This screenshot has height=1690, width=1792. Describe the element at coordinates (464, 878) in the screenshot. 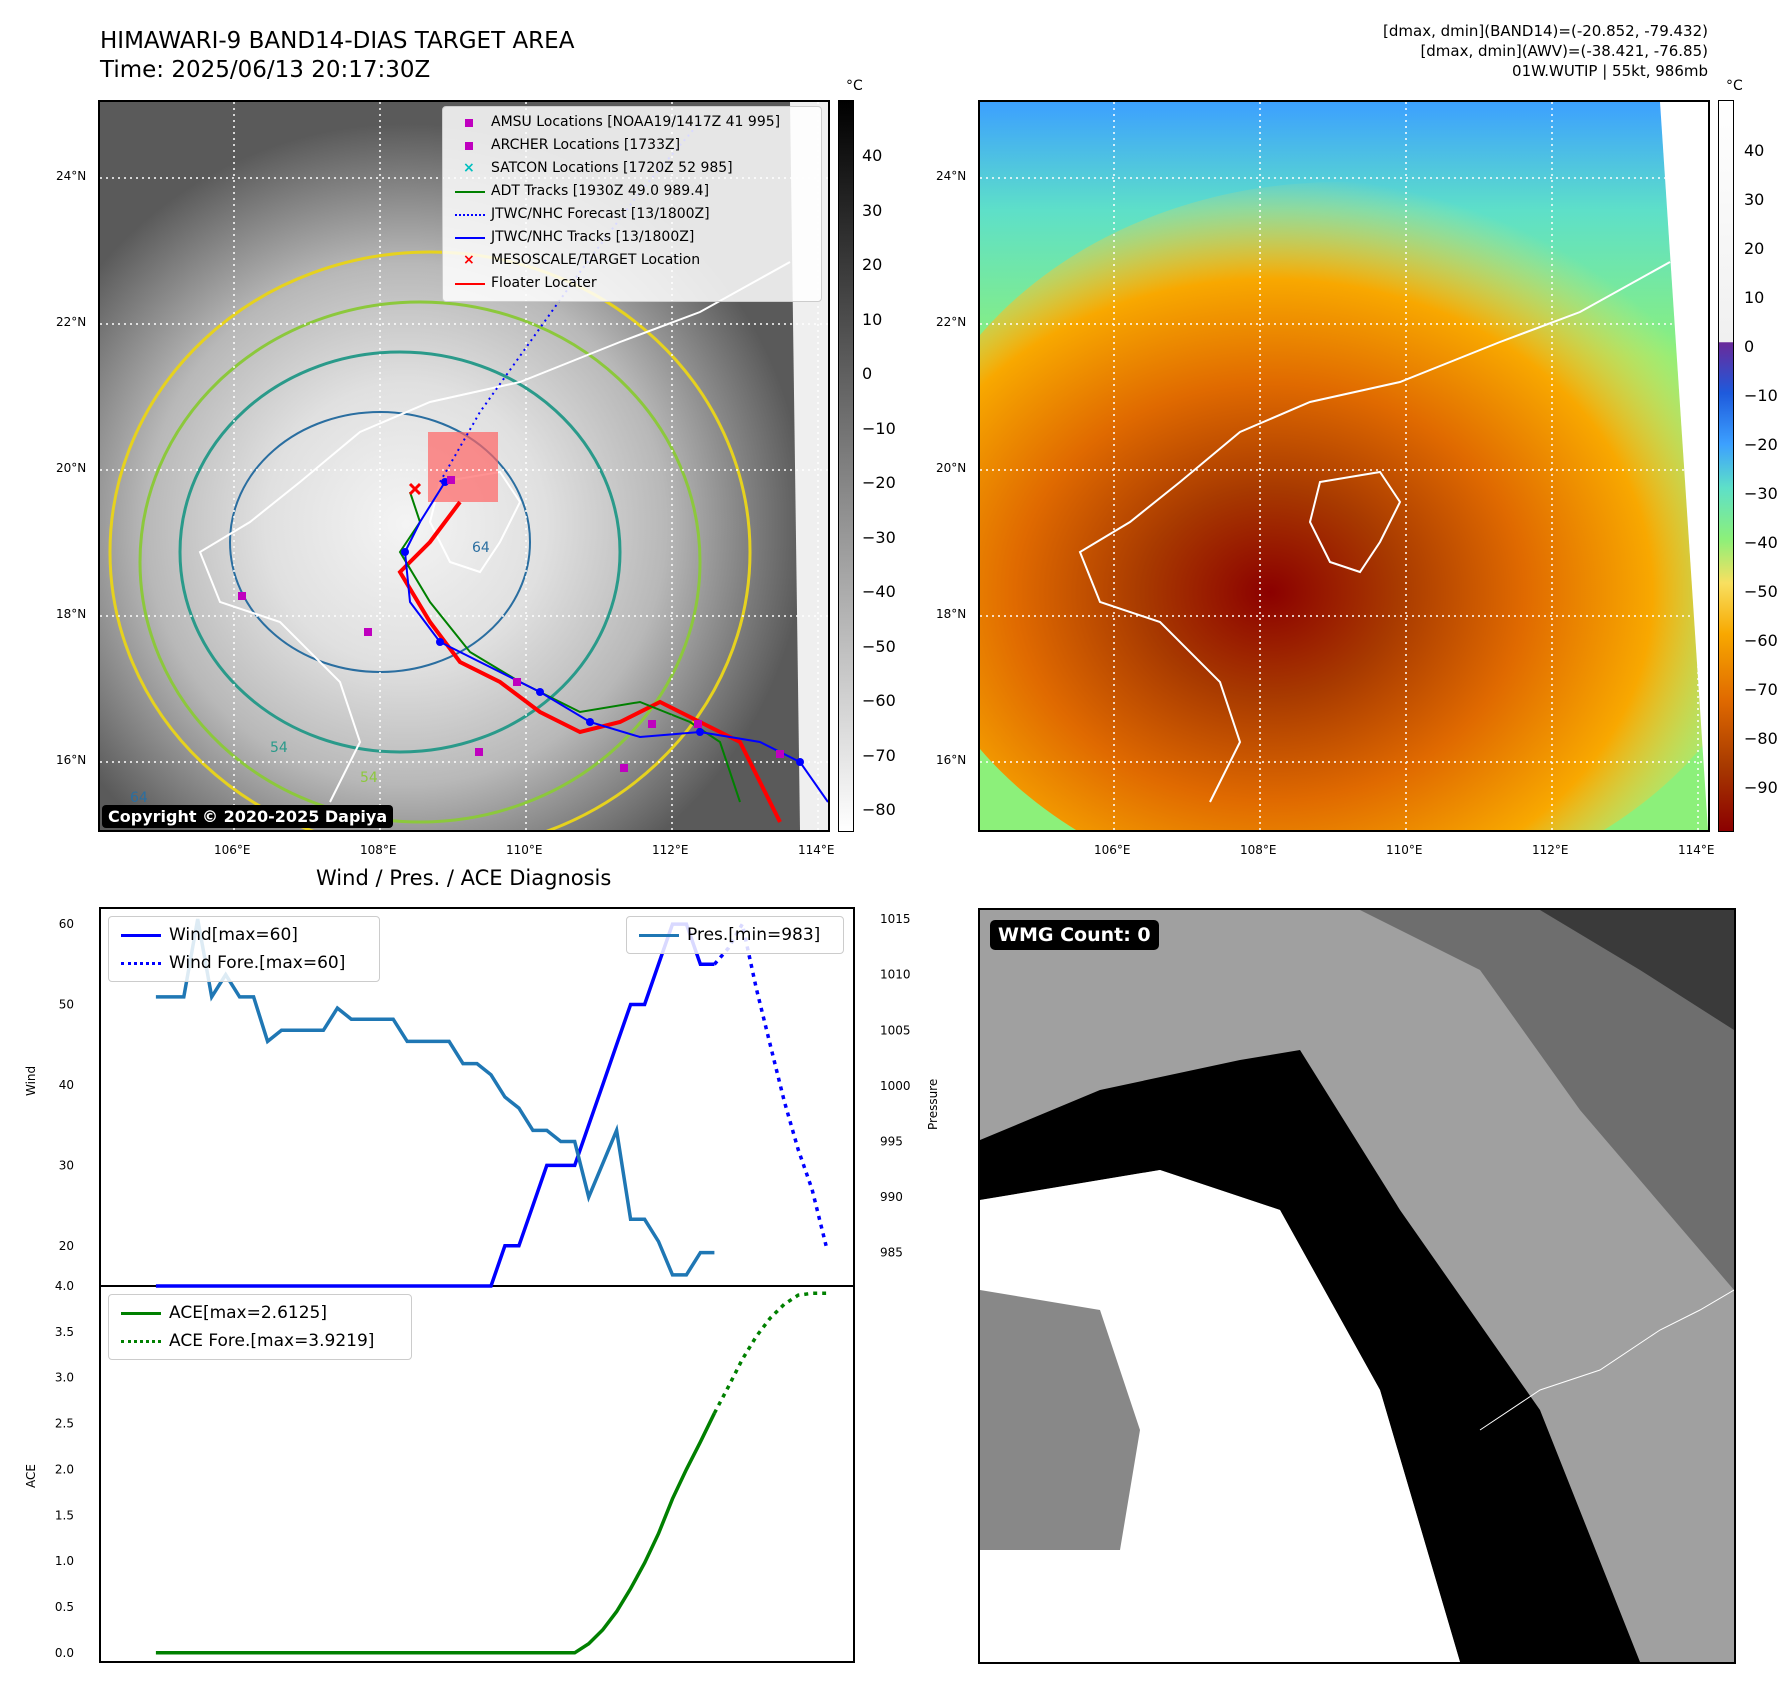

I see `diagnosis-title: Wind / Pres. / ACE Diagnosis` at that location.